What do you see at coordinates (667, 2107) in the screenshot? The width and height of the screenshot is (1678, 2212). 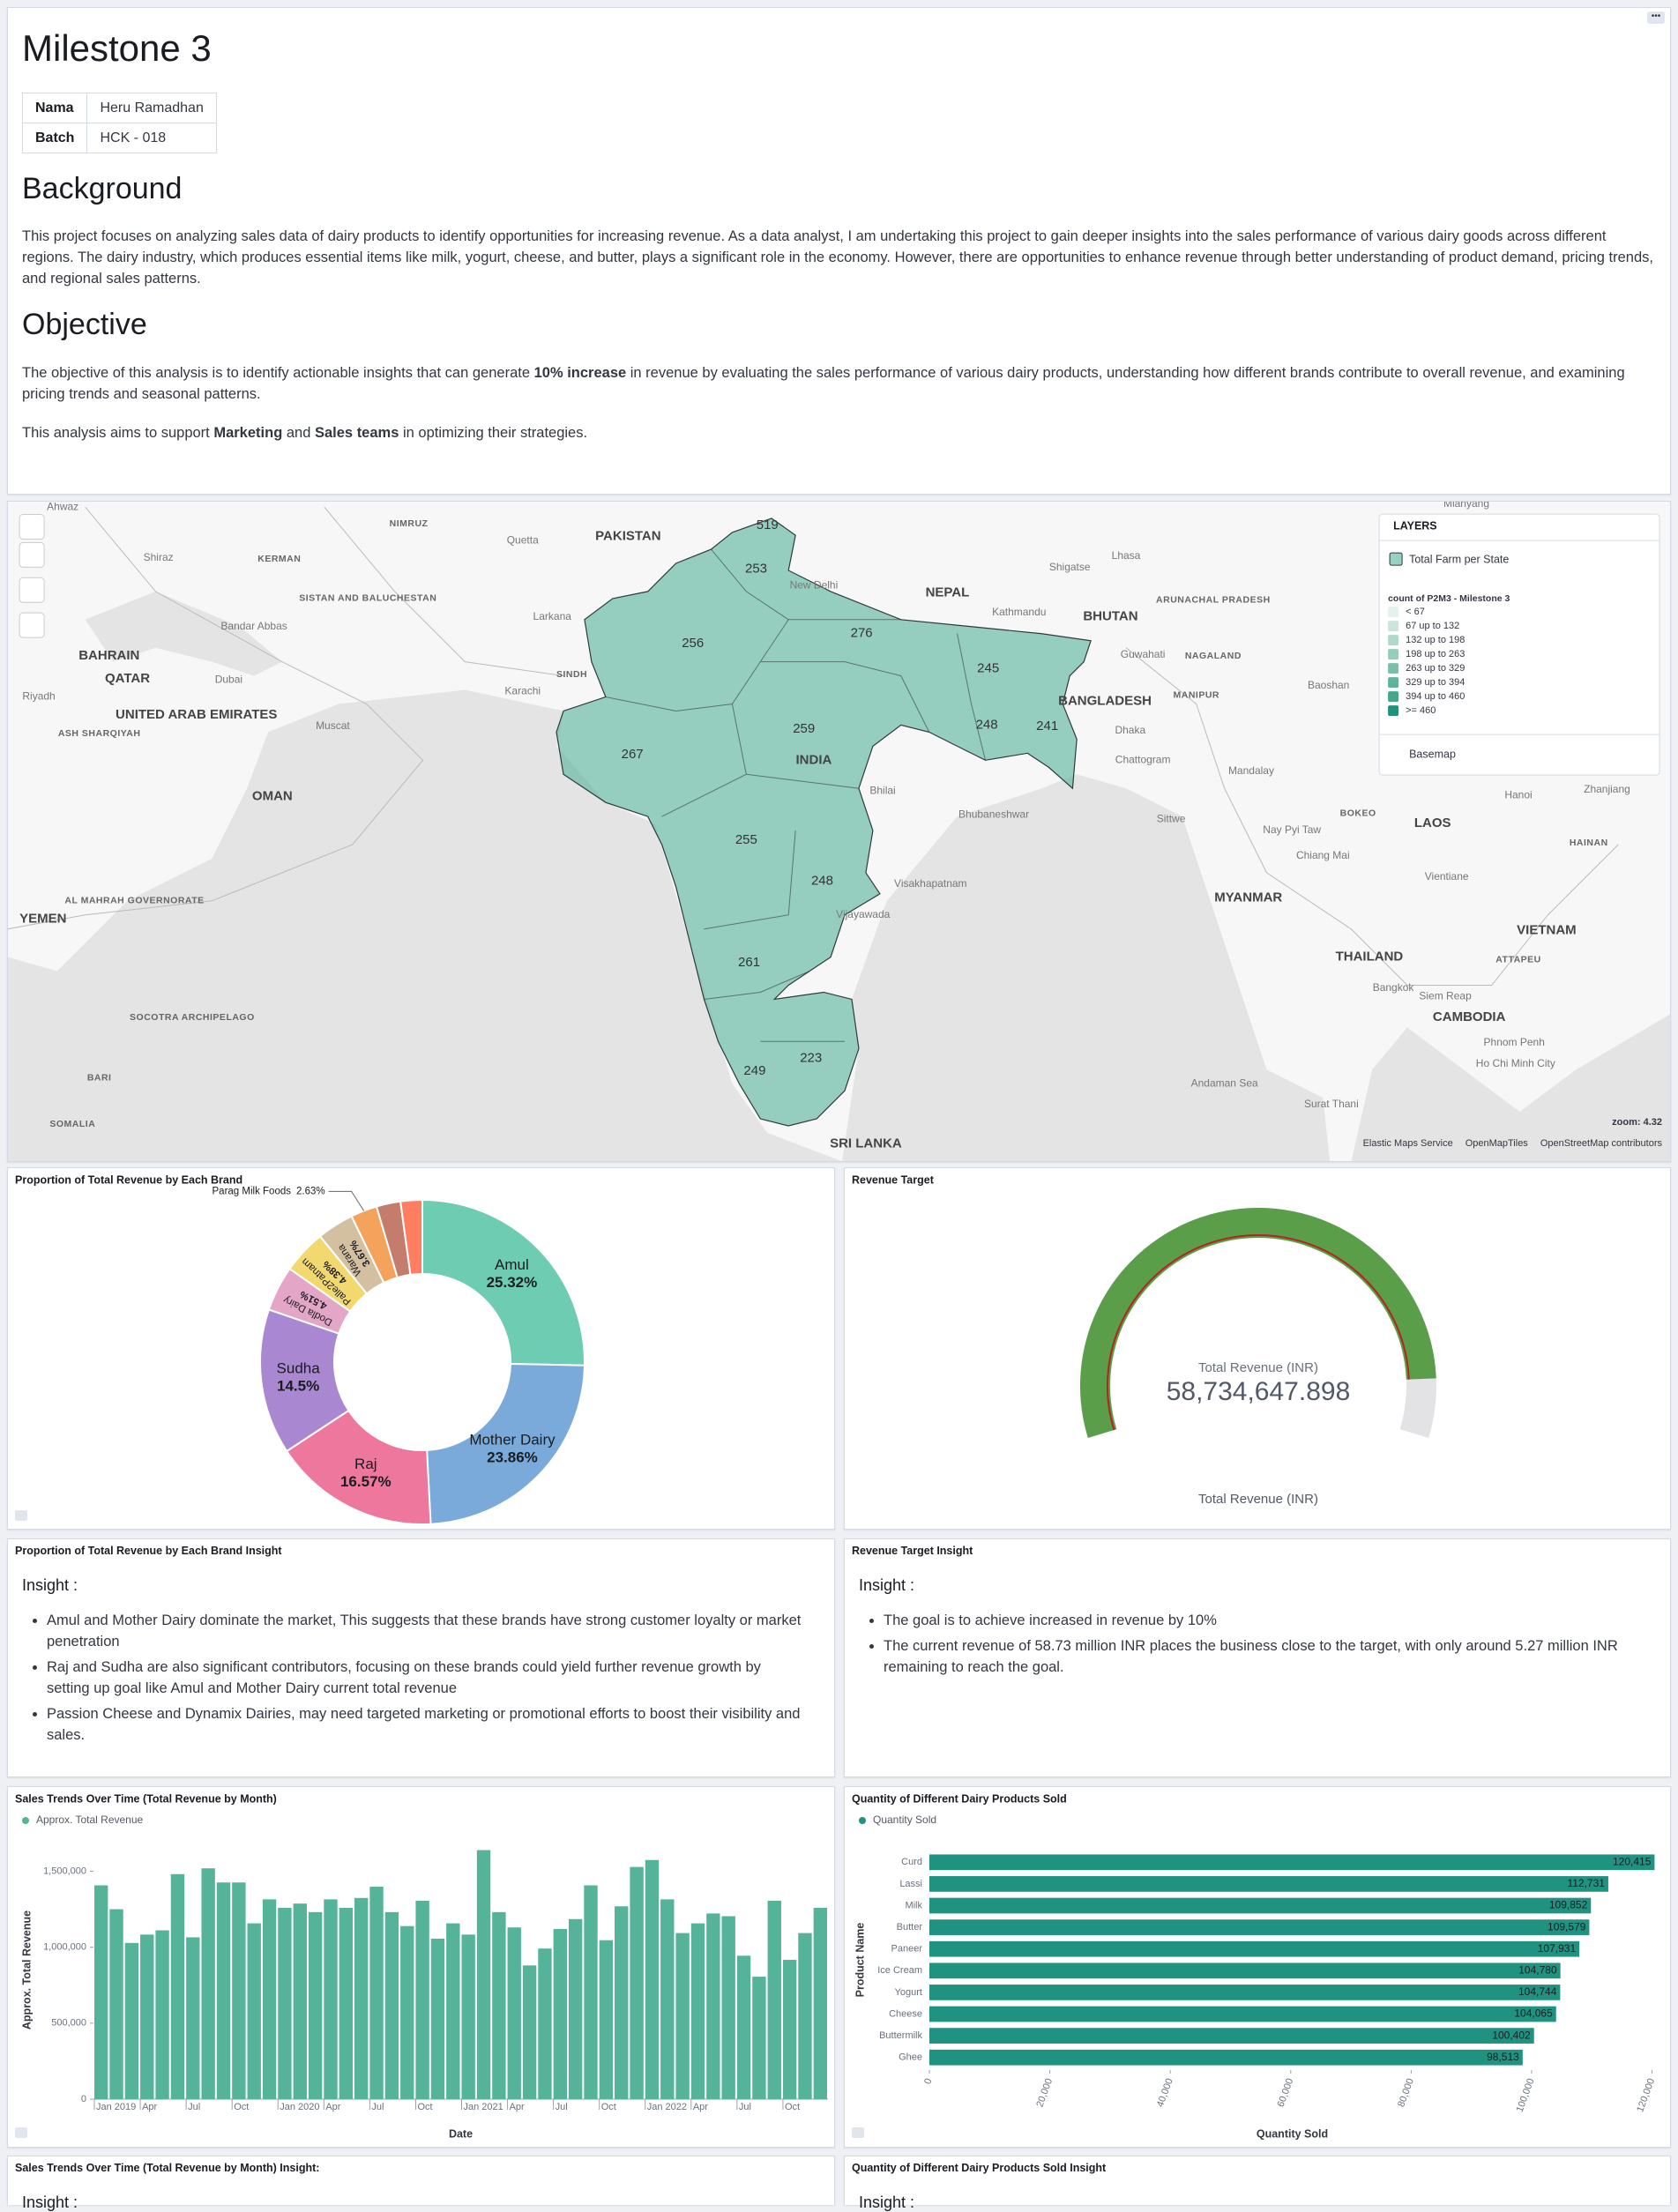 I see `x-tick-label: Jan 2022` at bounding box center [667, 2107].